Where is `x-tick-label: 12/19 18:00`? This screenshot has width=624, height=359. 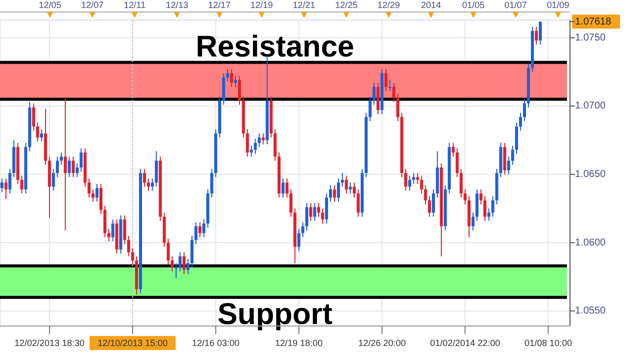 x-tick-label: 12/19 18:00 is located at coordinates (299, 343).